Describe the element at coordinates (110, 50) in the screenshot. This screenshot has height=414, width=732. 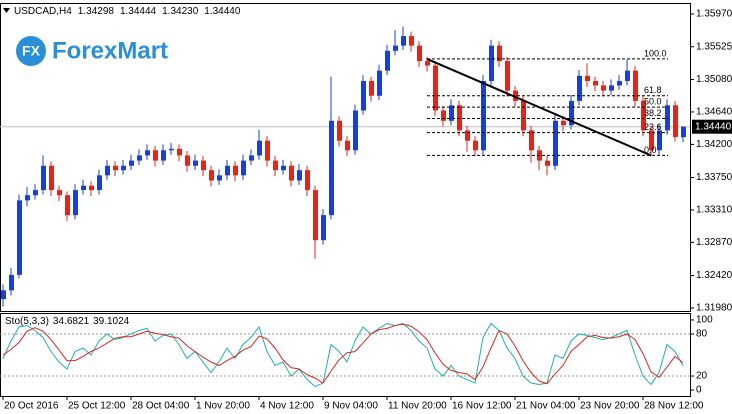
I see `logo-text: ForexMart` at that location.